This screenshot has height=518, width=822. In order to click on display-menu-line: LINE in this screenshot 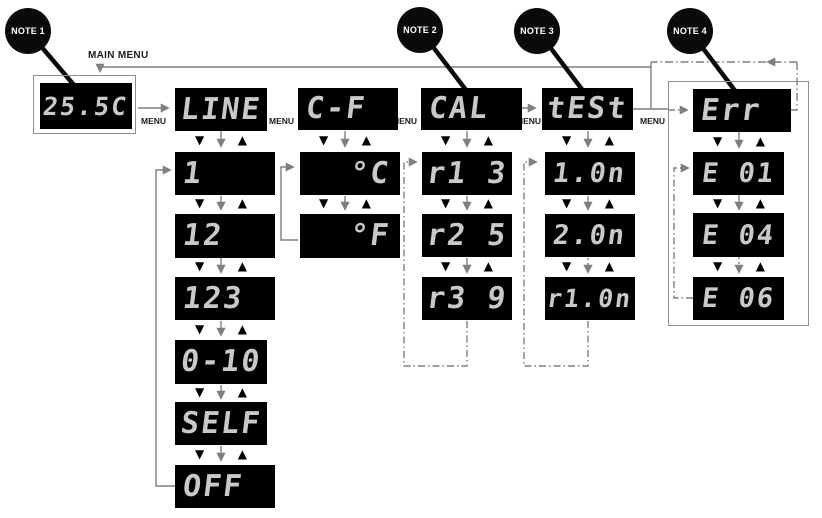, I will do `click(221, 109)`.